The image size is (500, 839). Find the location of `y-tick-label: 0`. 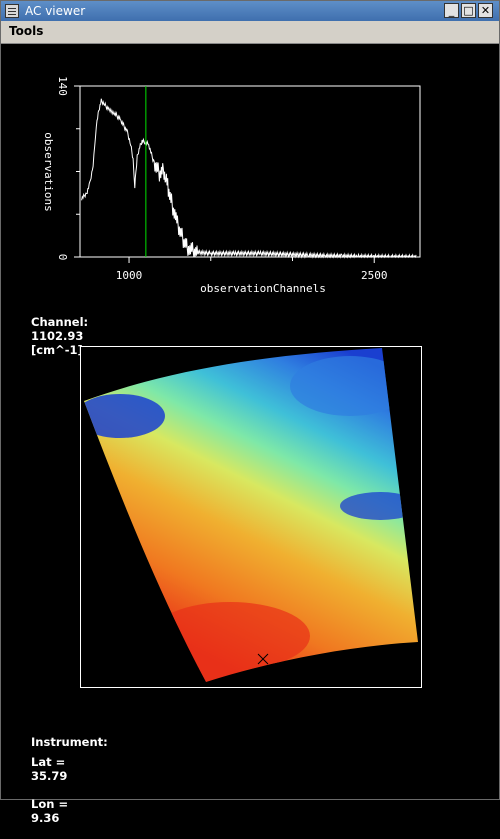

y-tick-label: 0 is located at coordinates (62, 257).